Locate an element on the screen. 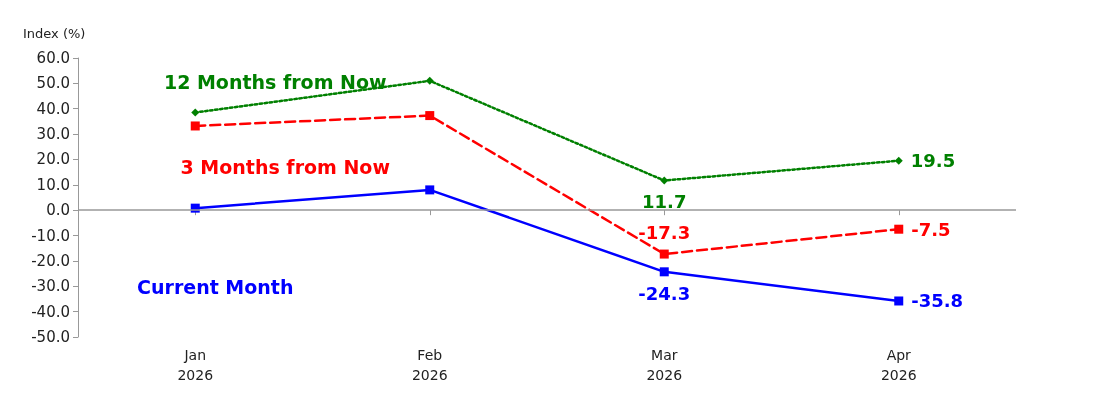  y-tick-label: 20.0 is located at coordinates (53, 159).